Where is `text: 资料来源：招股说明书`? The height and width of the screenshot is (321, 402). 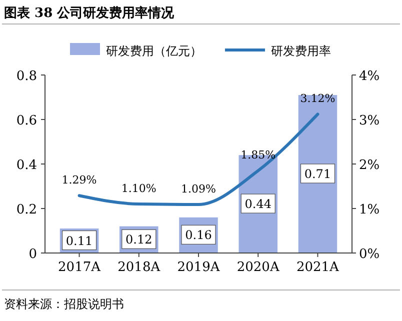
text: 资料来源：招股说明书 is located at coordinates (64, 304).